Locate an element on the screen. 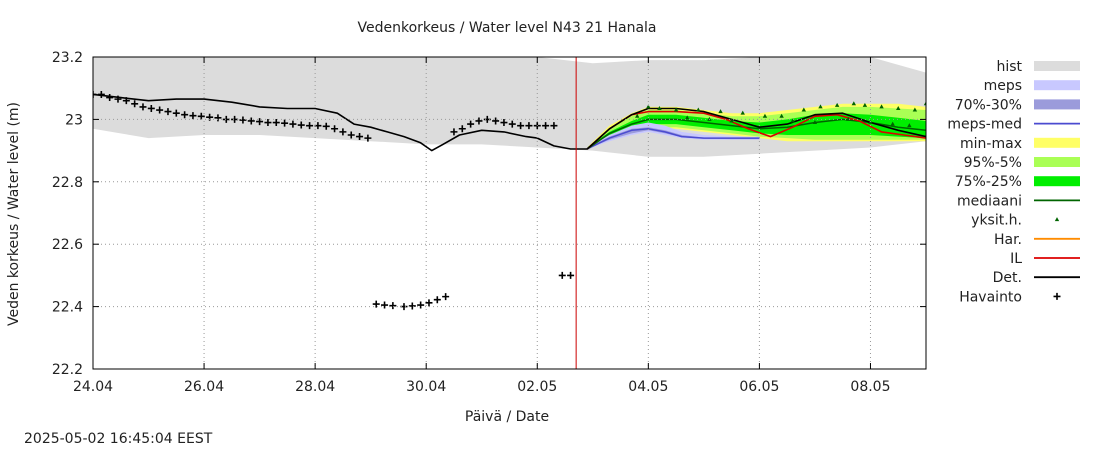  legend-item-hist: hist is located at coordinates (1038, 67).